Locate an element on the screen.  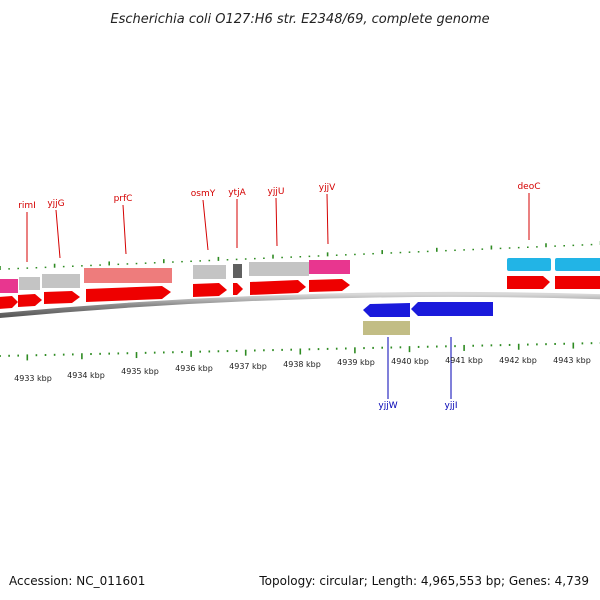
forward-cds-row is located at coordinates (300, 292).